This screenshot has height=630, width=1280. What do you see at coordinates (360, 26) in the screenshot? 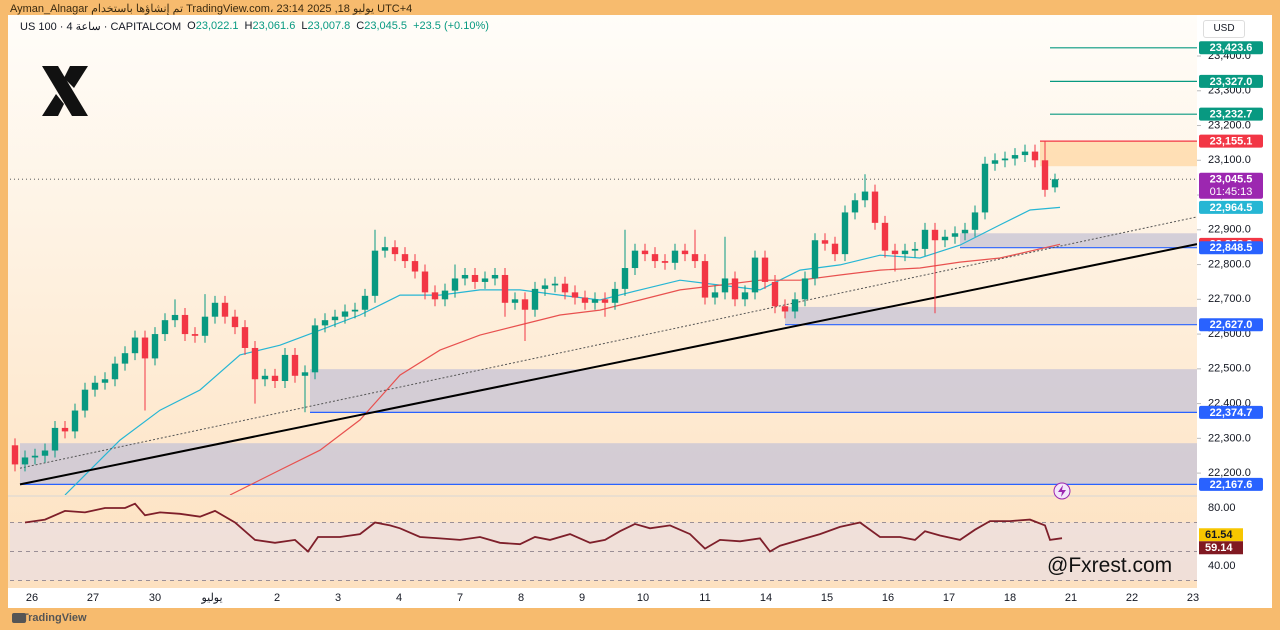
I see `ohlc-label: C` at bounding box center [360, 26].